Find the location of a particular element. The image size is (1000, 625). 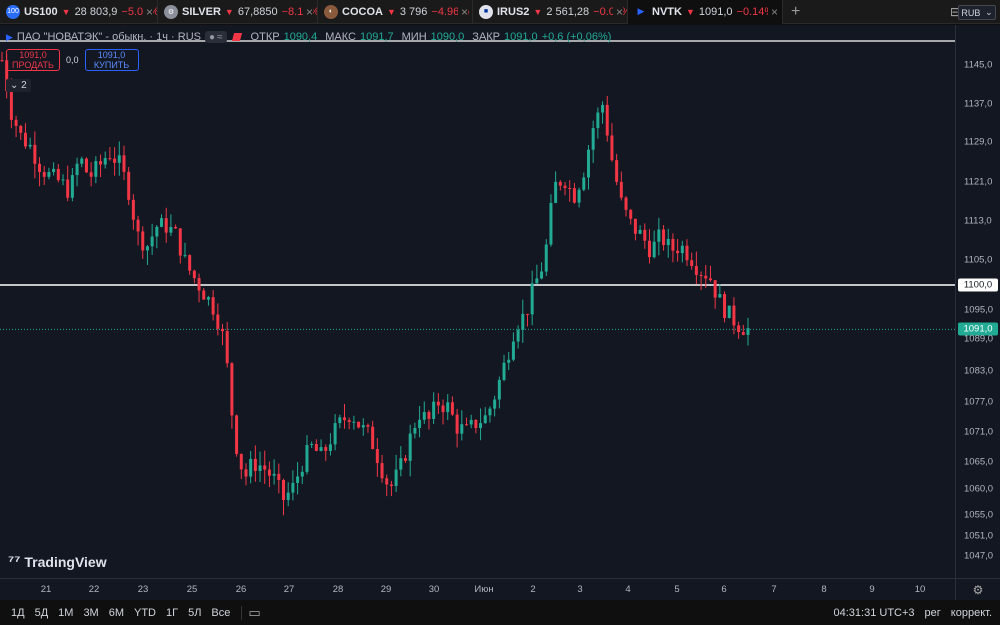

timeframe-YTD: YTD is located at coordinates (145, 612).